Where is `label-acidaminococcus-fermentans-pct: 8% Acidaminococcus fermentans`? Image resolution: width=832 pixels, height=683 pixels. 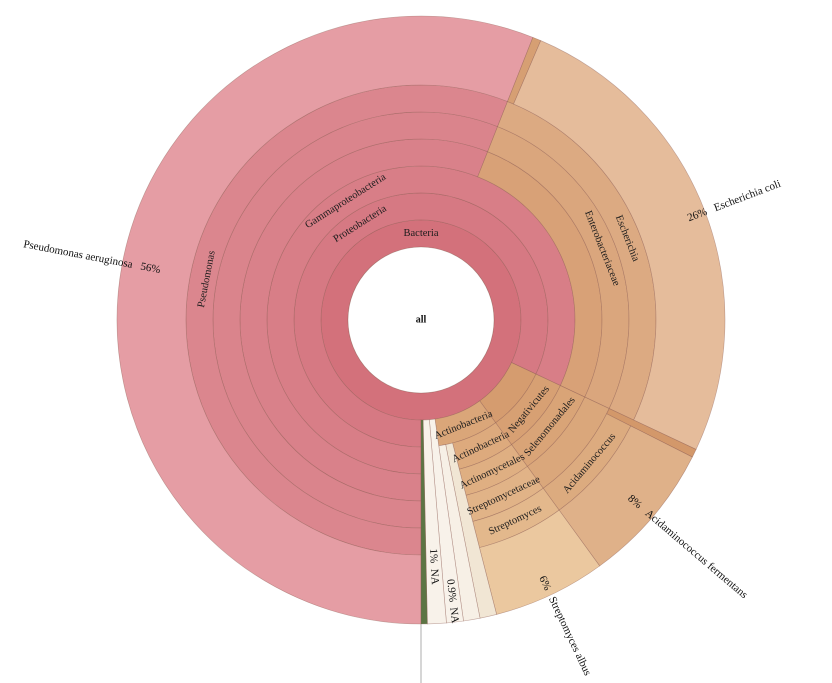
label-acidaminococcus-fermentans-pct: 8% Acidaminococcus fermentans is located at coordinates (687, 547).